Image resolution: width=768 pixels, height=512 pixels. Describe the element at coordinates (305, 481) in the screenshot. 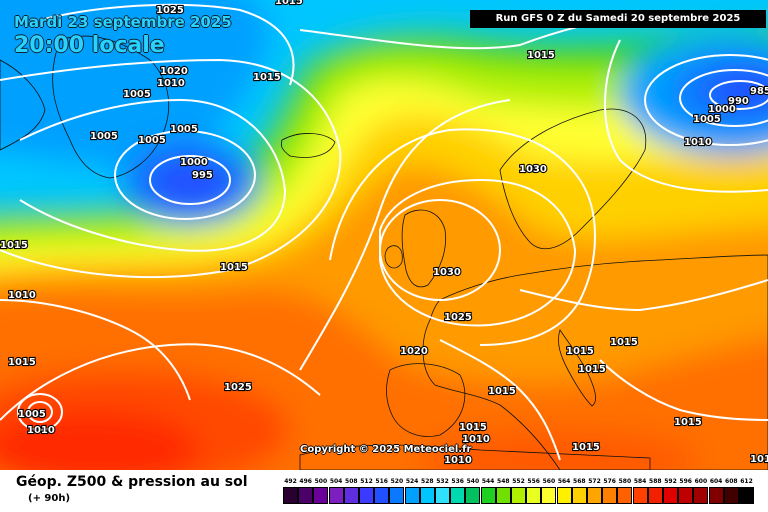

I see `scale-label: 496` at that location.